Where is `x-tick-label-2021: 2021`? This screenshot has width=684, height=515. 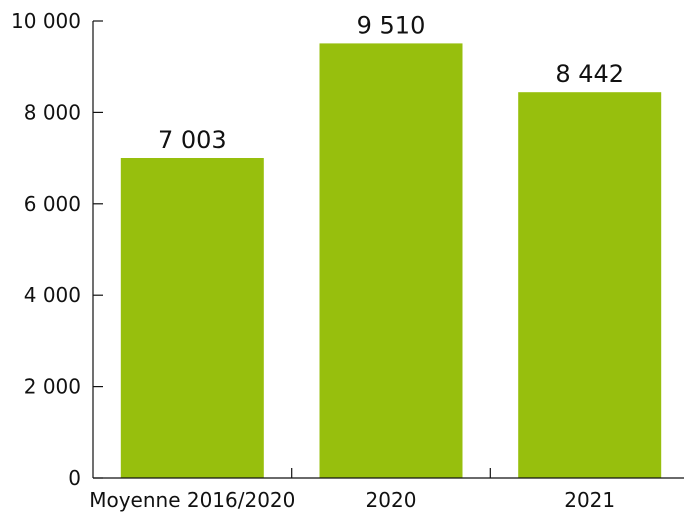 x-tick-label-2021: 2021 is located at coordinates (589, 500).